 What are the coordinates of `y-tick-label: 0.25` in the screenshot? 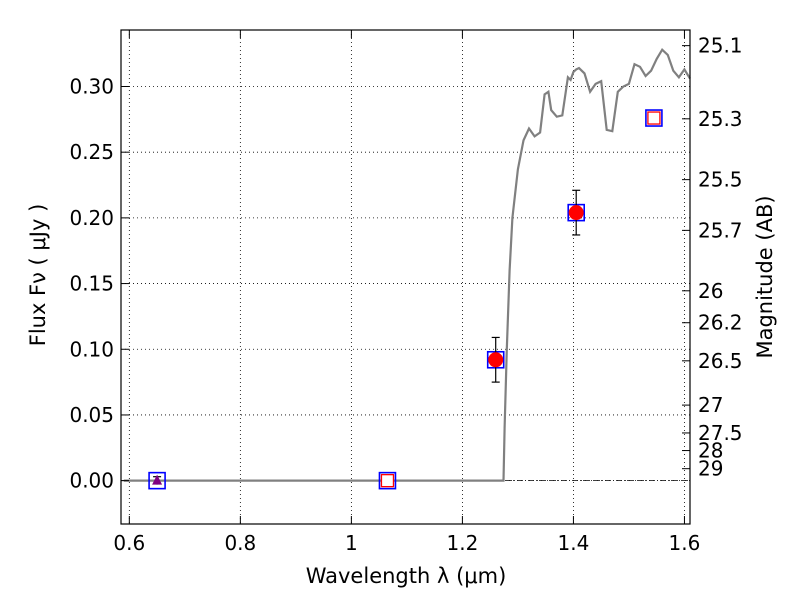 It's located at (91, 152).